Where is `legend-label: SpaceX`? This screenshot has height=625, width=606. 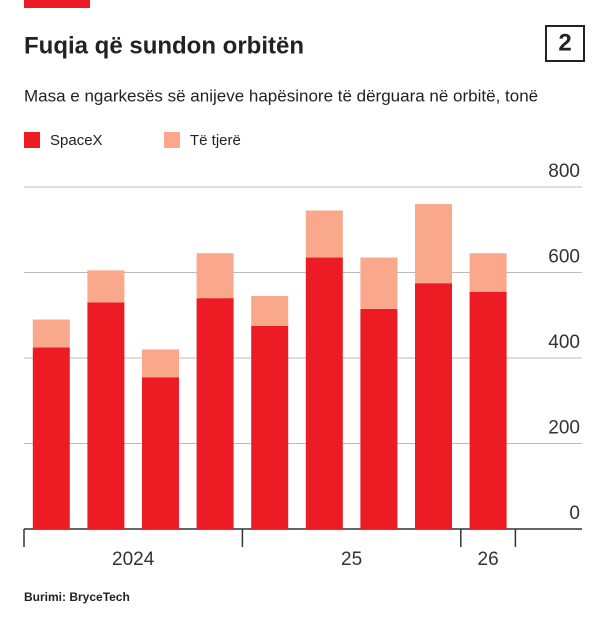 legend-label: SpaceX is located at coordinates (76, 140).